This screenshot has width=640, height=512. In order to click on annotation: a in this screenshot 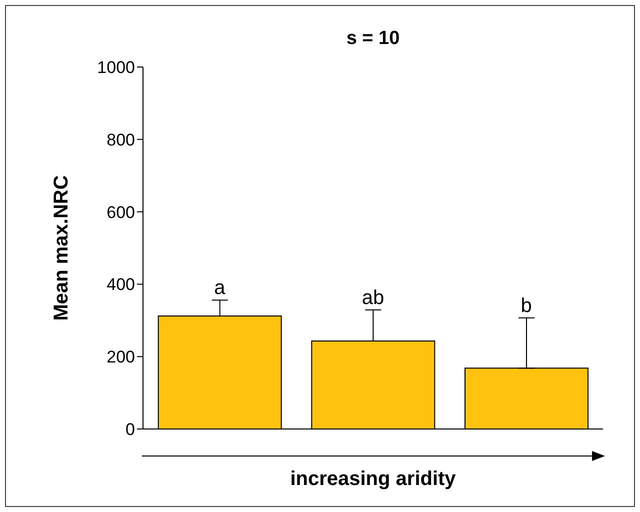, I will do `click(220, 288)`.